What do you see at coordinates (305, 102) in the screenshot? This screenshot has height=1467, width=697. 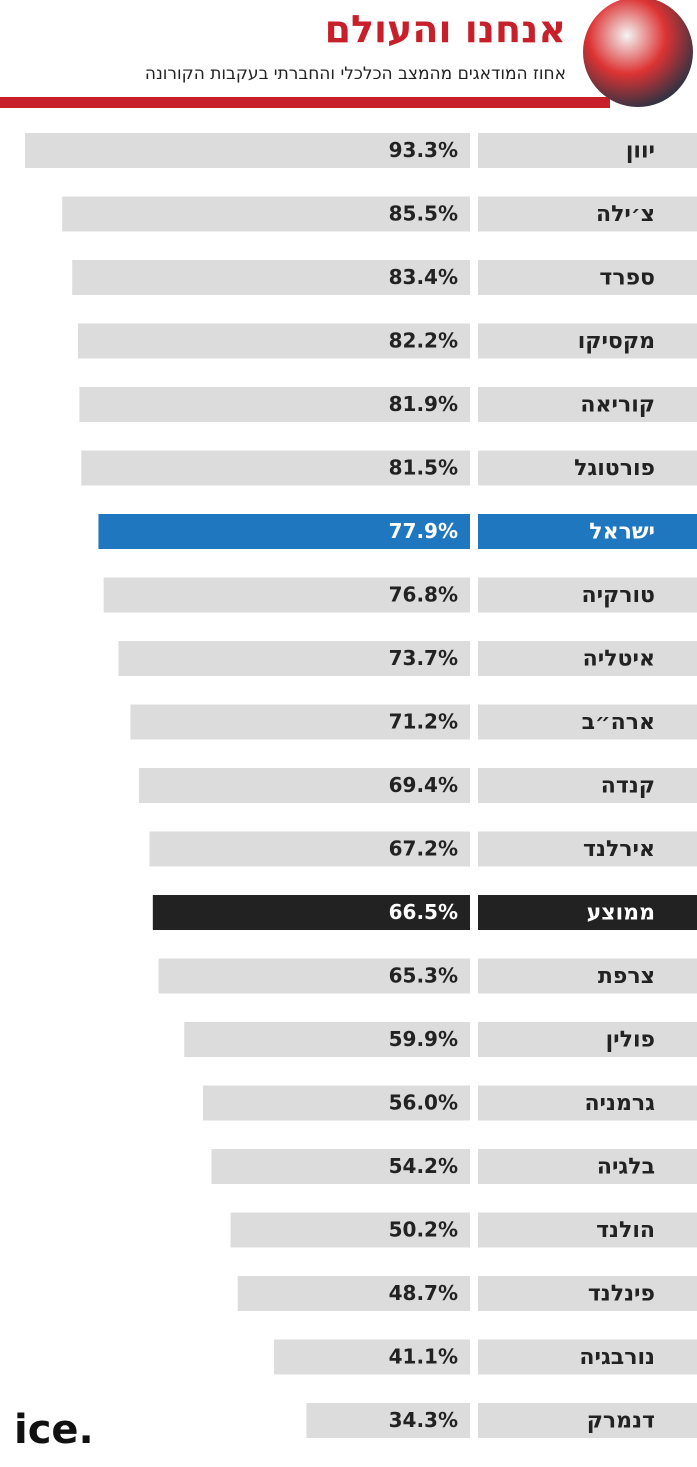 I see `header-rule` at bounding box center [305, 102].